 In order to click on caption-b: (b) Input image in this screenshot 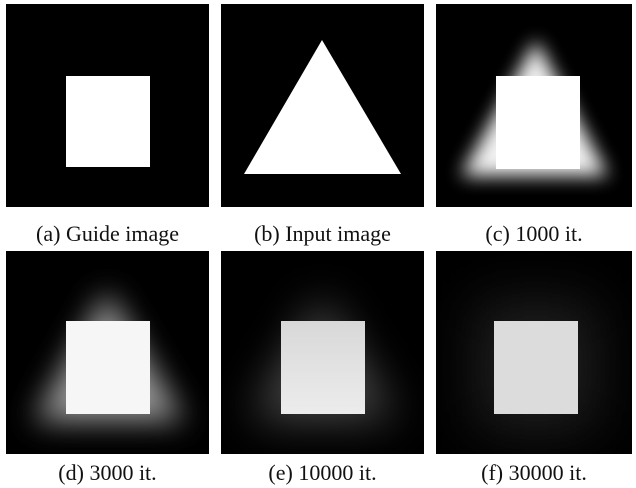, I will do `click(322, 233)`.